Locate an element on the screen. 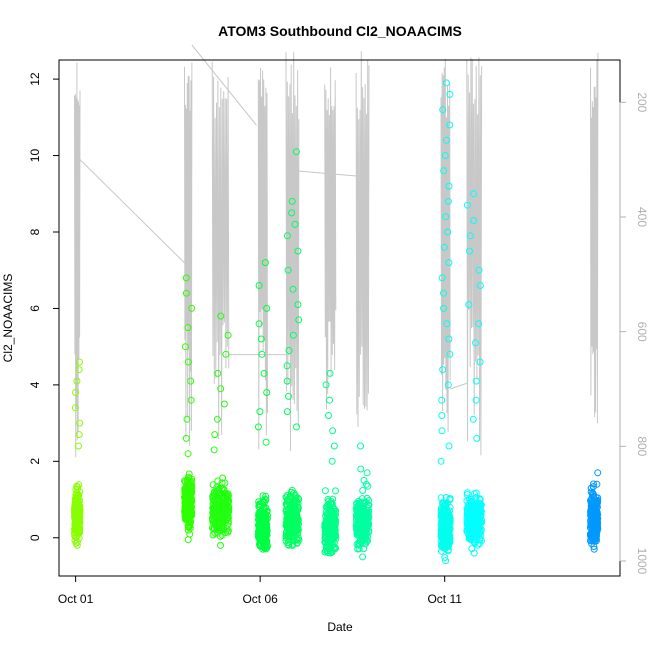 This screenshot has width=650, height=650. y-tick-label: 12 is located at coordinates (35, 79).